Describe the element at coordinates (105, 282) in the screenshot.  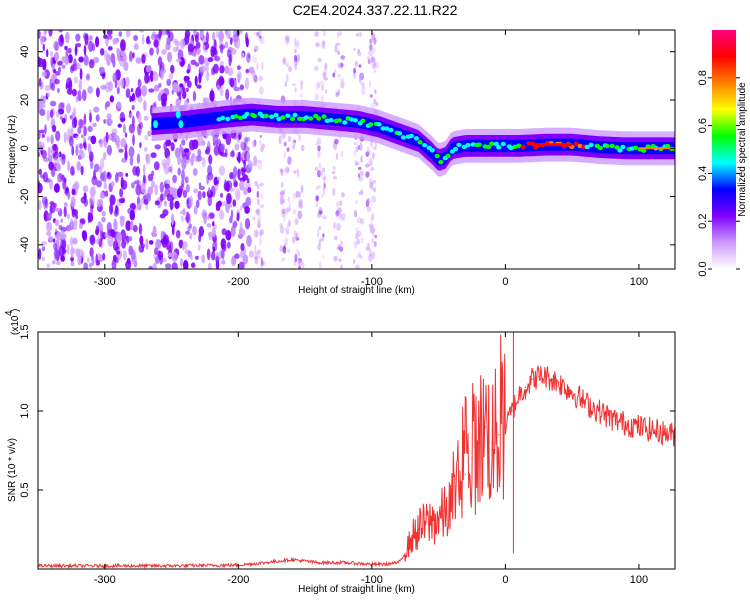
I see `x-tick-label: -300` at that location.